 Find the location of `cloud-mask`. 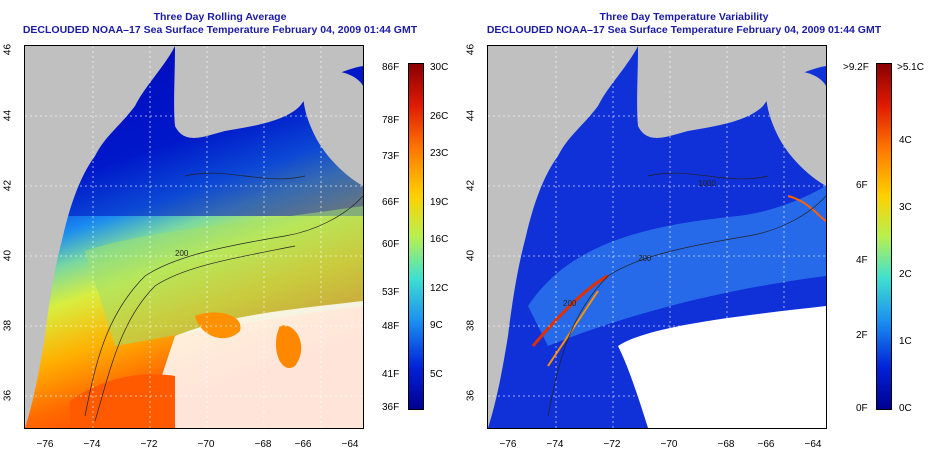

cloud-mask is located at coordinates (254, 364).